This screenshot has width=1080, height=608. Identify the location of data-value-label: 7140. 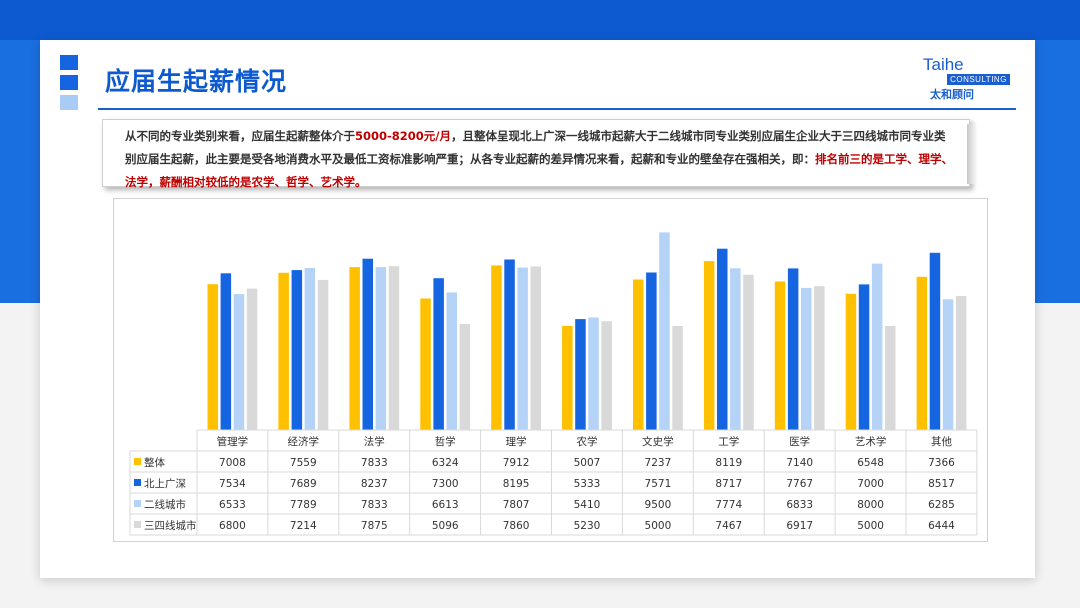
(799, 463).